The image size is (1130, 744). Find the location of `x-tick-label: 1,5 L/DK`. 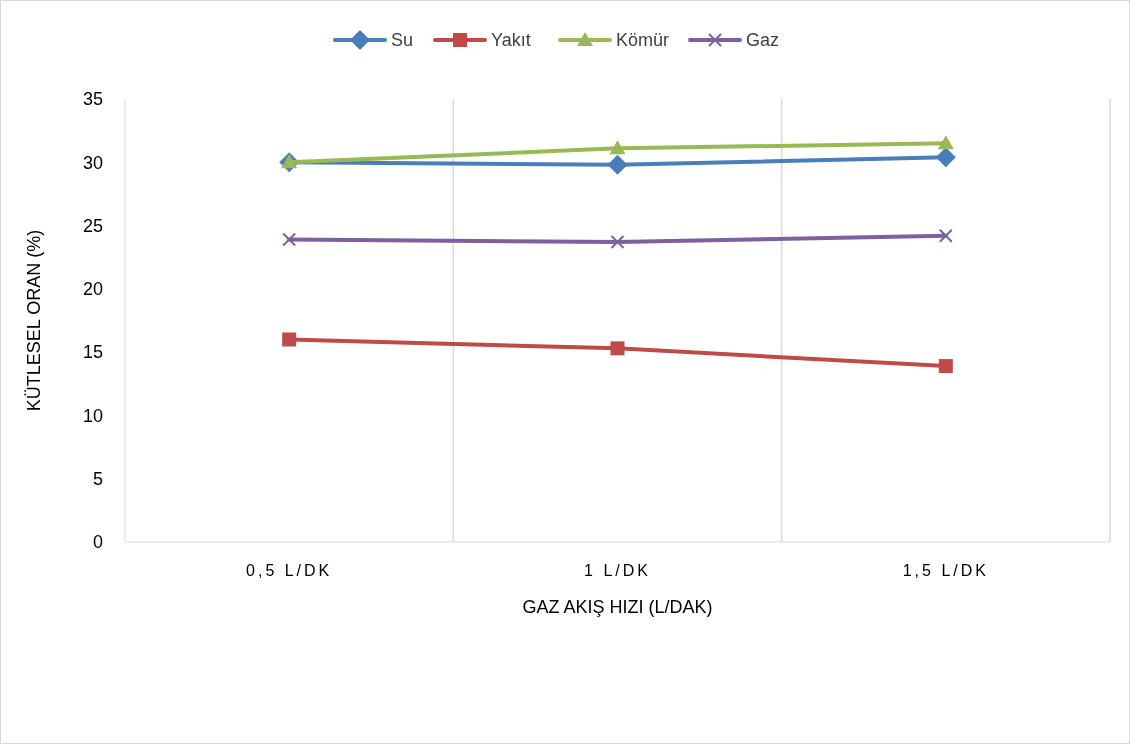

x-tick-label: 1,5 L/DK is located at coordinates (945, 570).